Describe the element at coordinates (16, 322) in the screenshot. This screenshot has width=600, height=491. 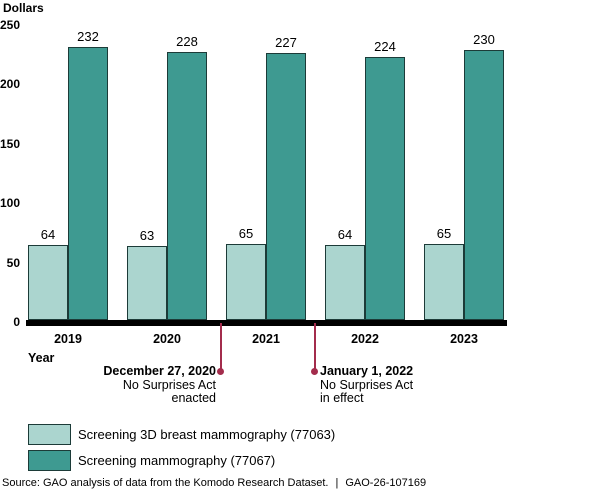
I see `y-tick-label: 0` at that location.